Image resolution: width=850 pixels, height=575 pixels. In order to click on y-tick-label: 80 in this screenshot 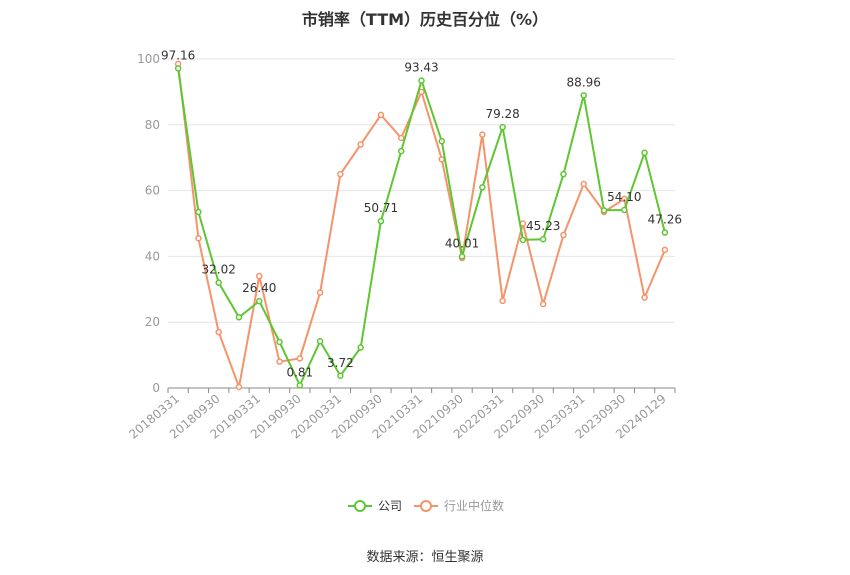, I will do `click(152, 125)`.